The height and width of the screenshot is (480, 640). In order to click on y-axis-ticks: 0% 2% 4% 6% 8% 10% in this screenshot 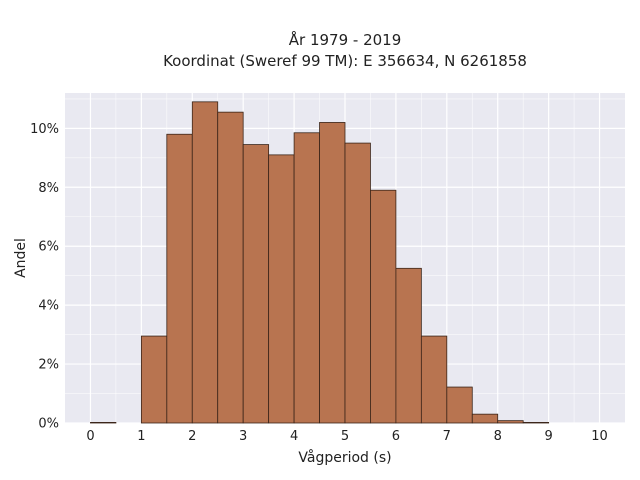, I will do `click(44, 277)`.